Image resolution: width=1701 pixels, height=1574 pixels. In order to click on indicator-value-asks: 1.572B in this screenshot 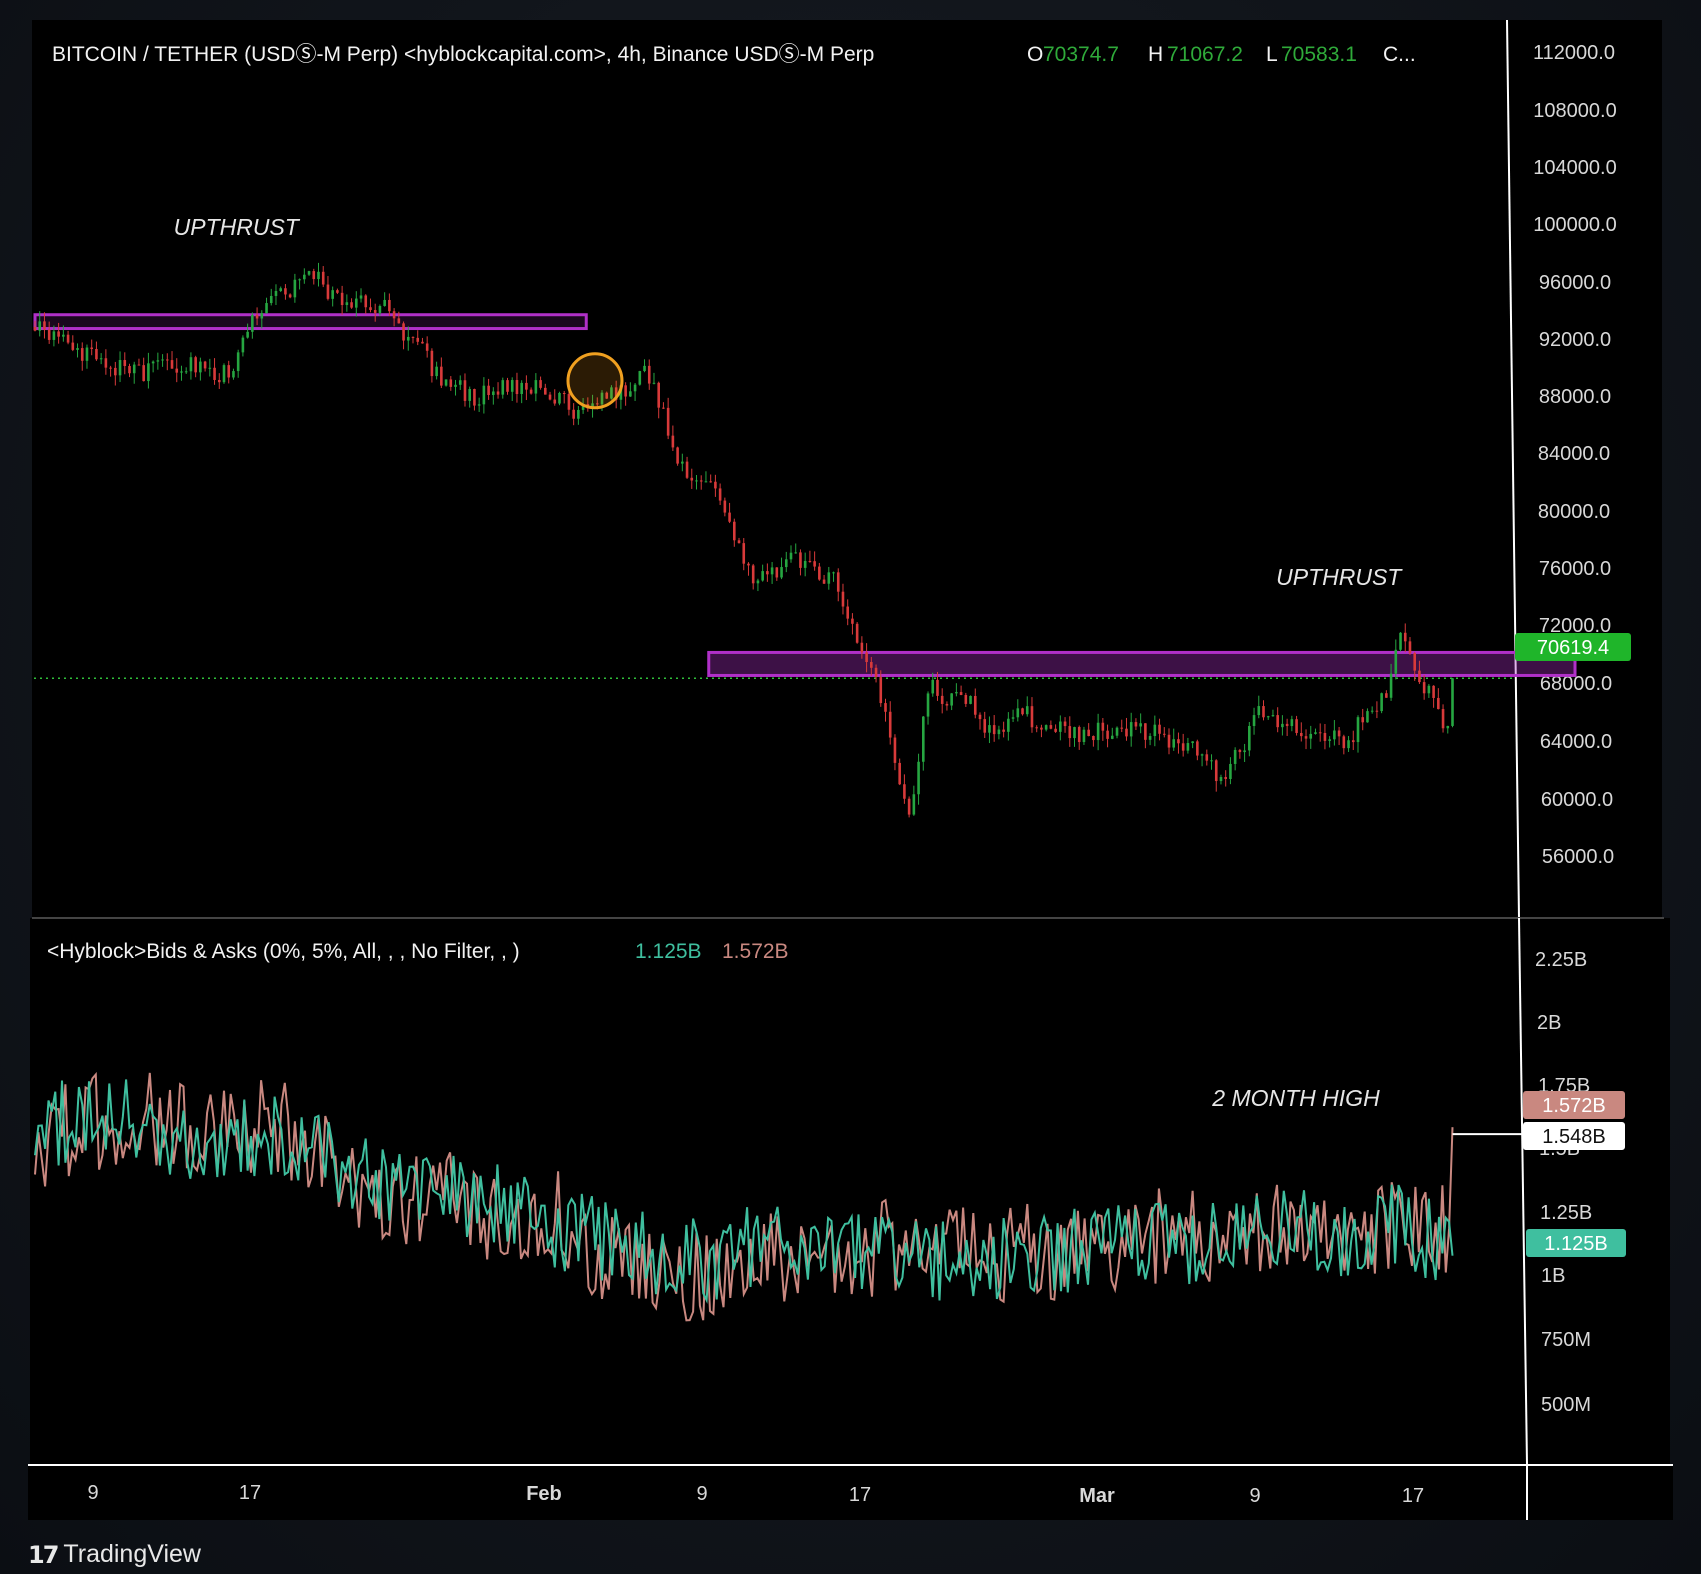, I will do `click(755, 951)`.